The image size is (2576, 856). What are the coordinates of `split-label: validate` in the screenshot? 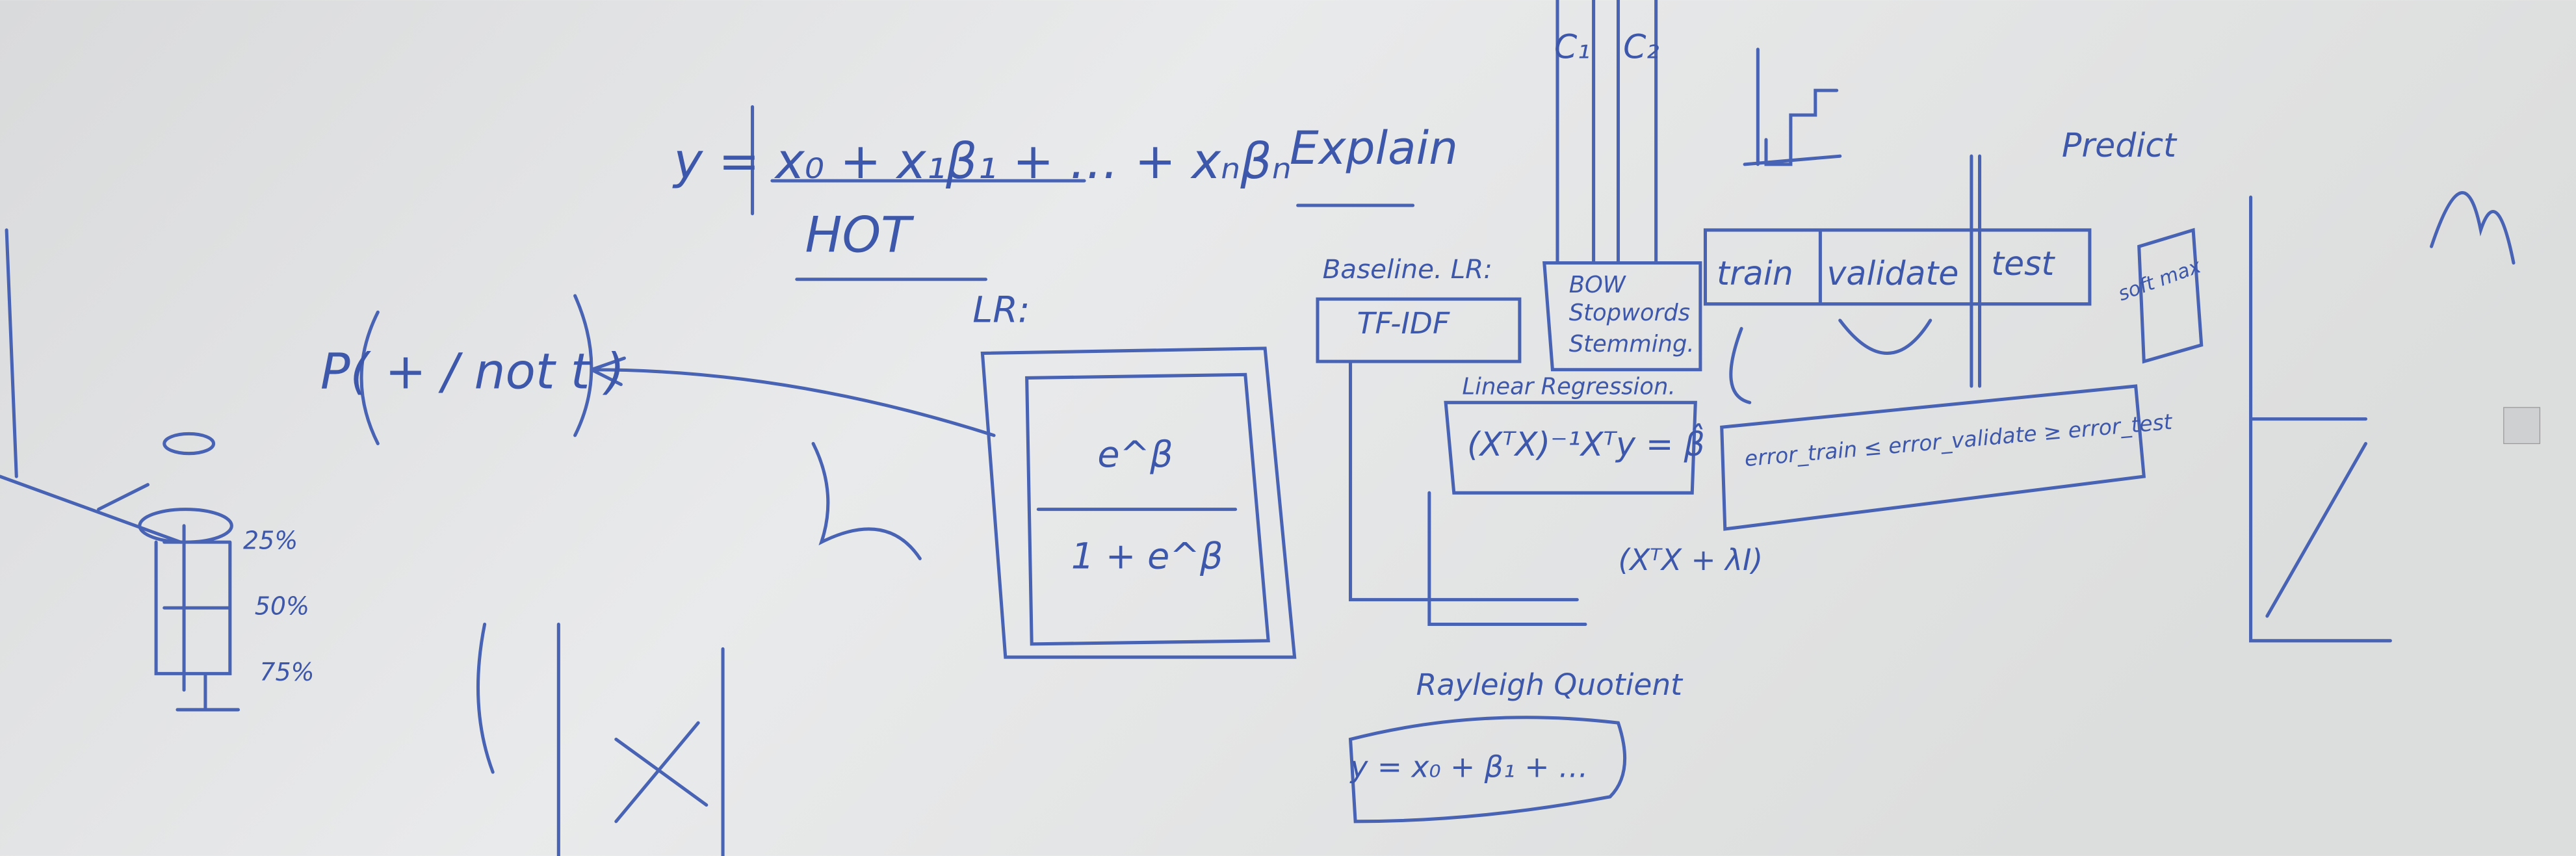 It's located at (1892, 273).